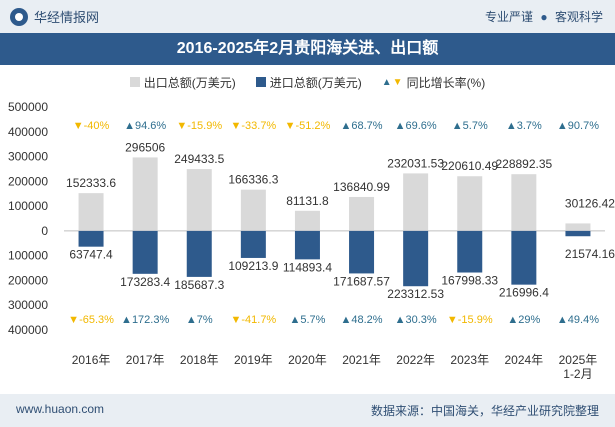  Describe the element at coordinates (307, 360) in the screenshot. I see `x-tick-label: 2020年` at that location.